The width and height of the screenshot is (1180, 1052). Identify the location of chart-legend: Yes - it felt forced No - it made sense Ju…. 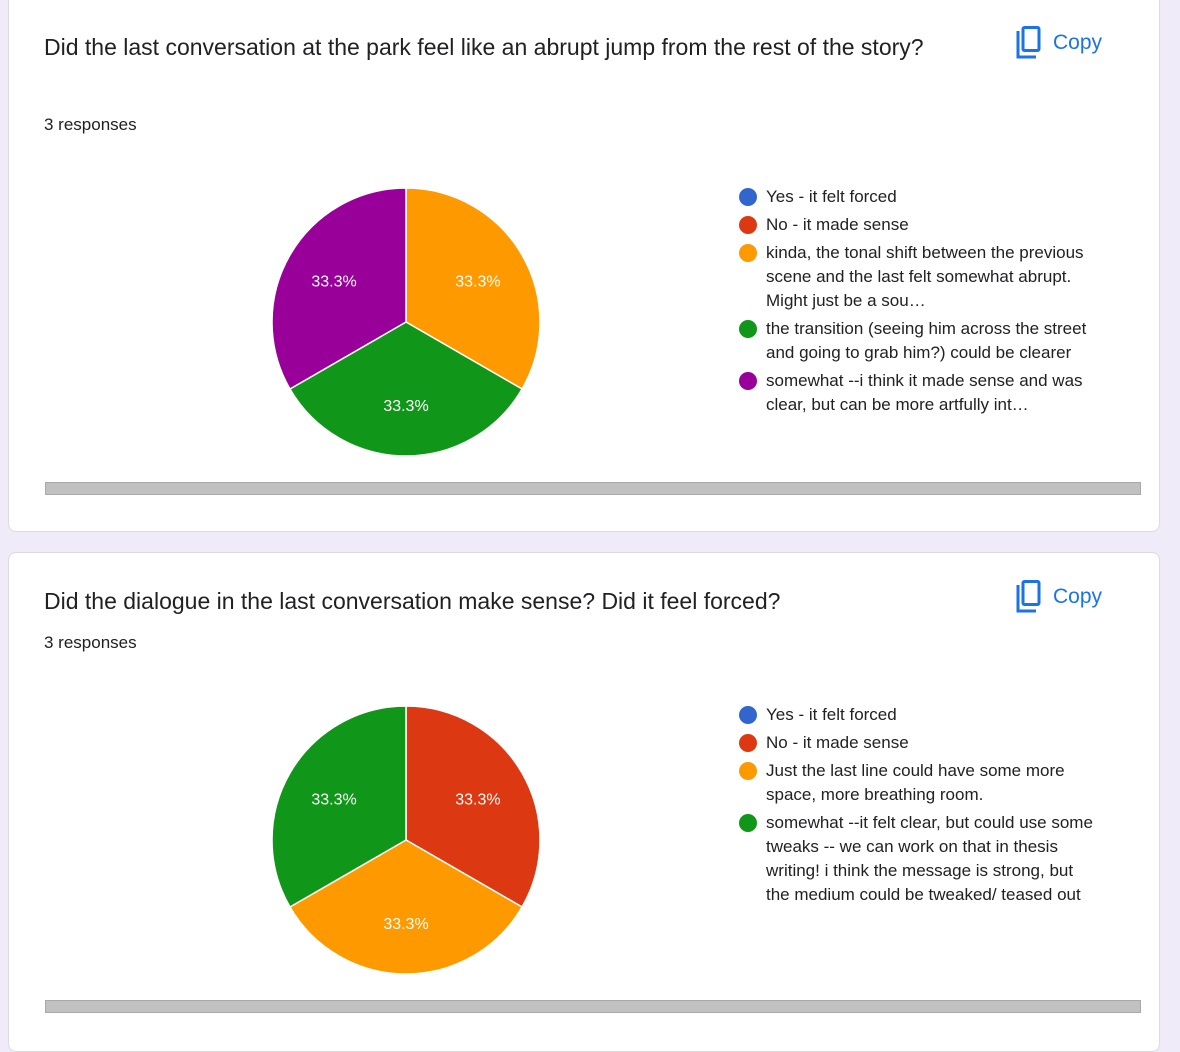
(919, 807).